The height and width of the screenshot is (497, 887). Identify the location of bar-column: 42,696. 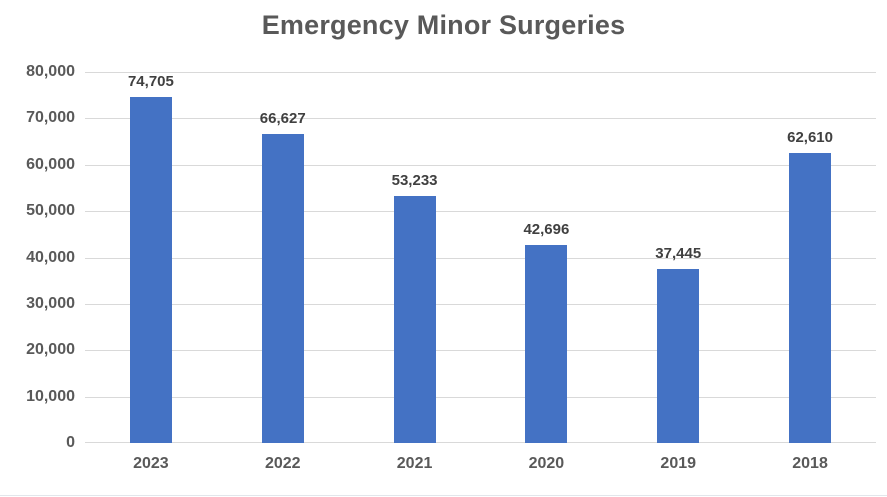
(546, 257).